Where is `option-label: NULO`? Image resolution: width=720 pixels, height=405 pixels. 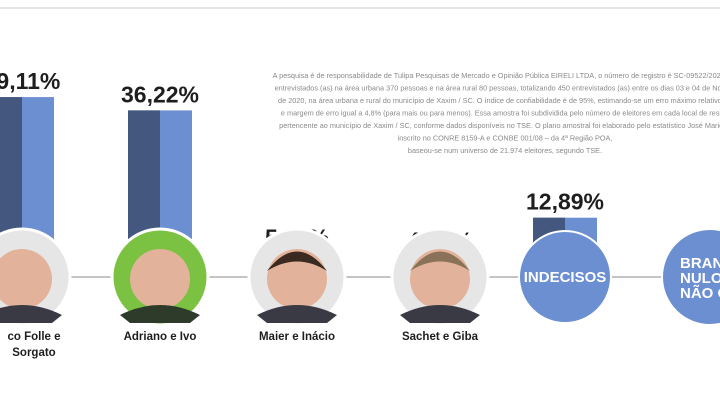 option-label: NULO is located at coordinates (700, 278).